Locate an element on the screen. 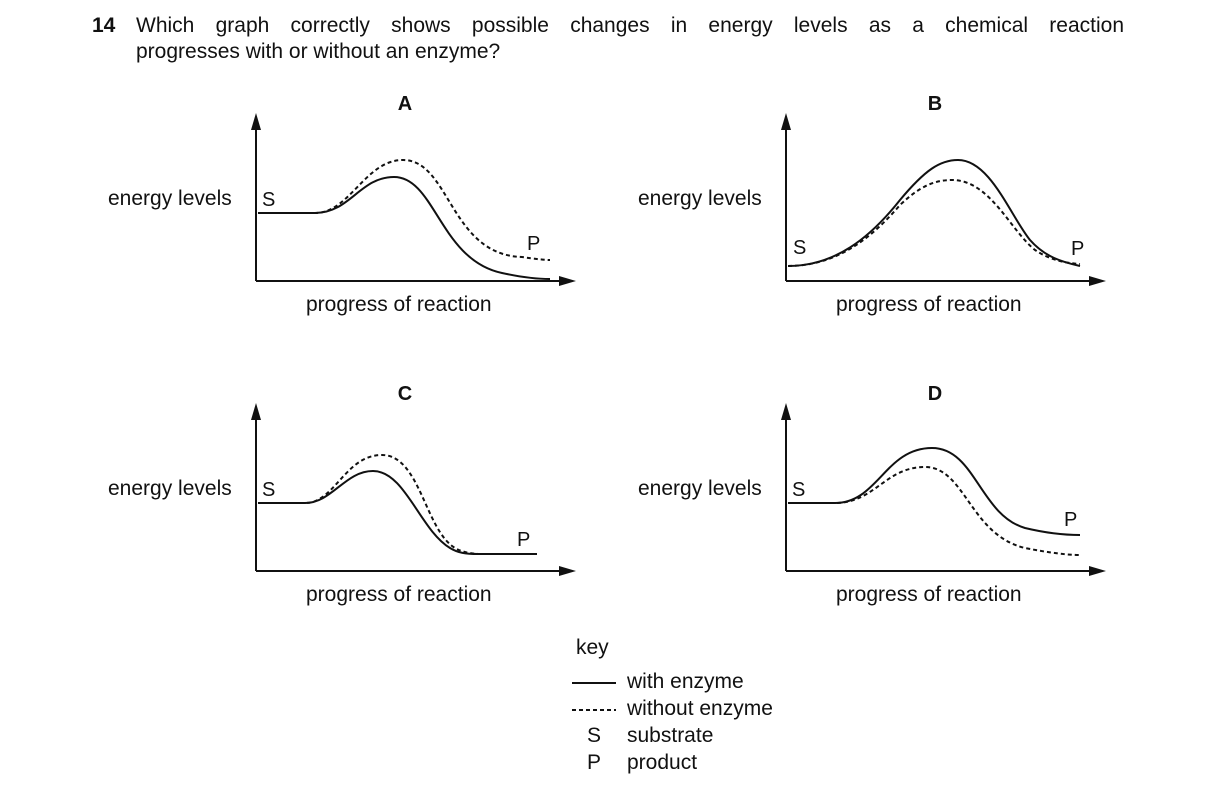 The width and height of the screenshot is (1216, 797). graph-title: A is located at coordinates (405, 104).